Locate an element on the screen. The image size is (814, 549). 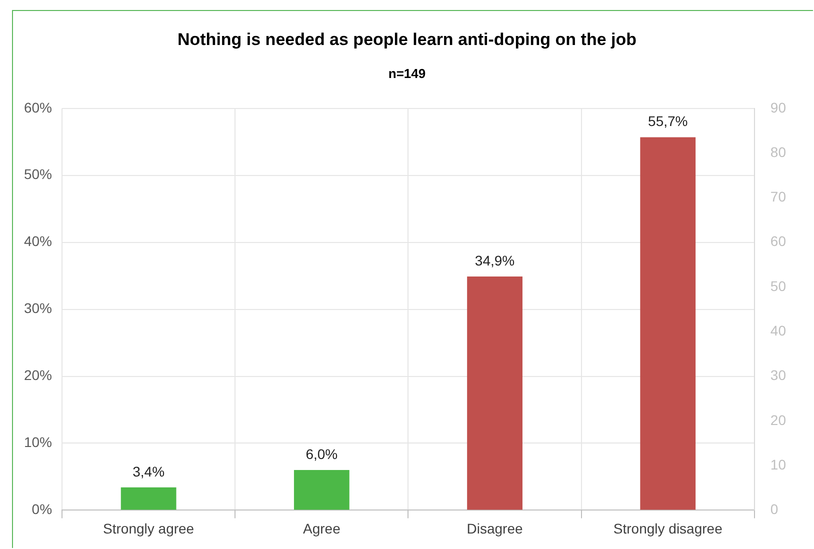
y2-tick-label: 70 is located at coordinates (778, 196).